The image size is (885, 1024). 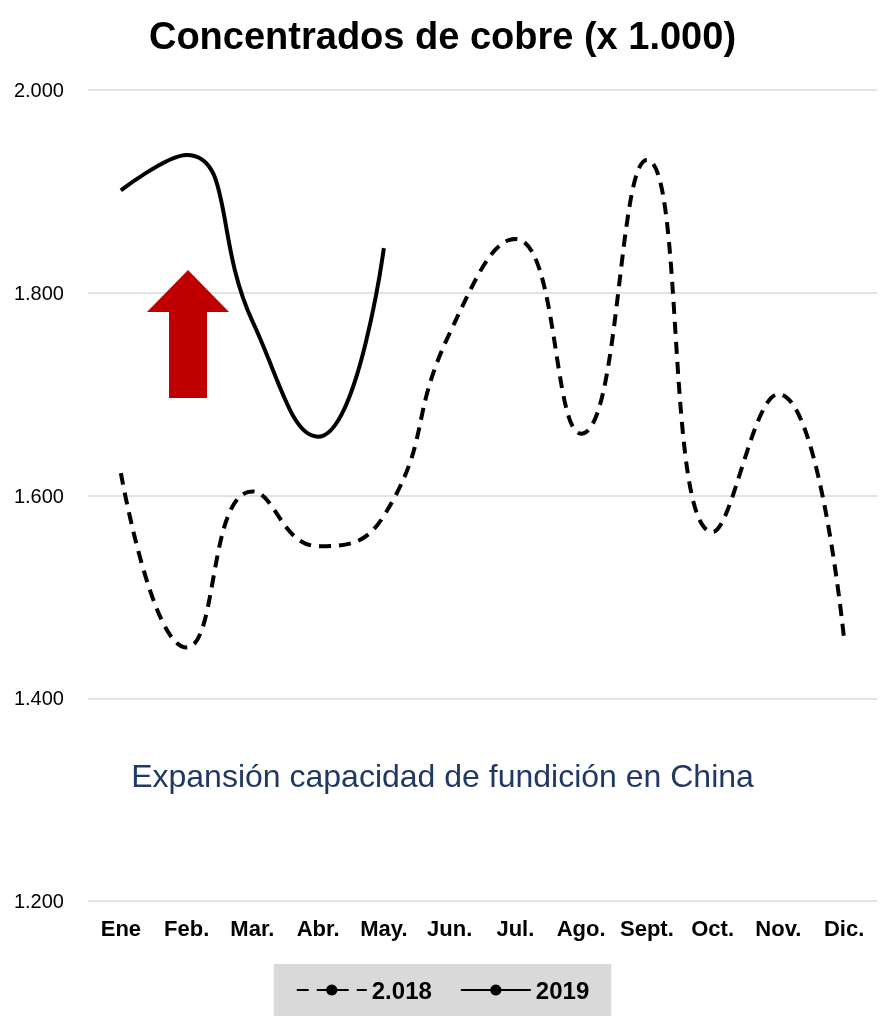 What do you see at coordinates (252, 295) in the screenshot?
I see `line-series` at bounding box center [252, 295].